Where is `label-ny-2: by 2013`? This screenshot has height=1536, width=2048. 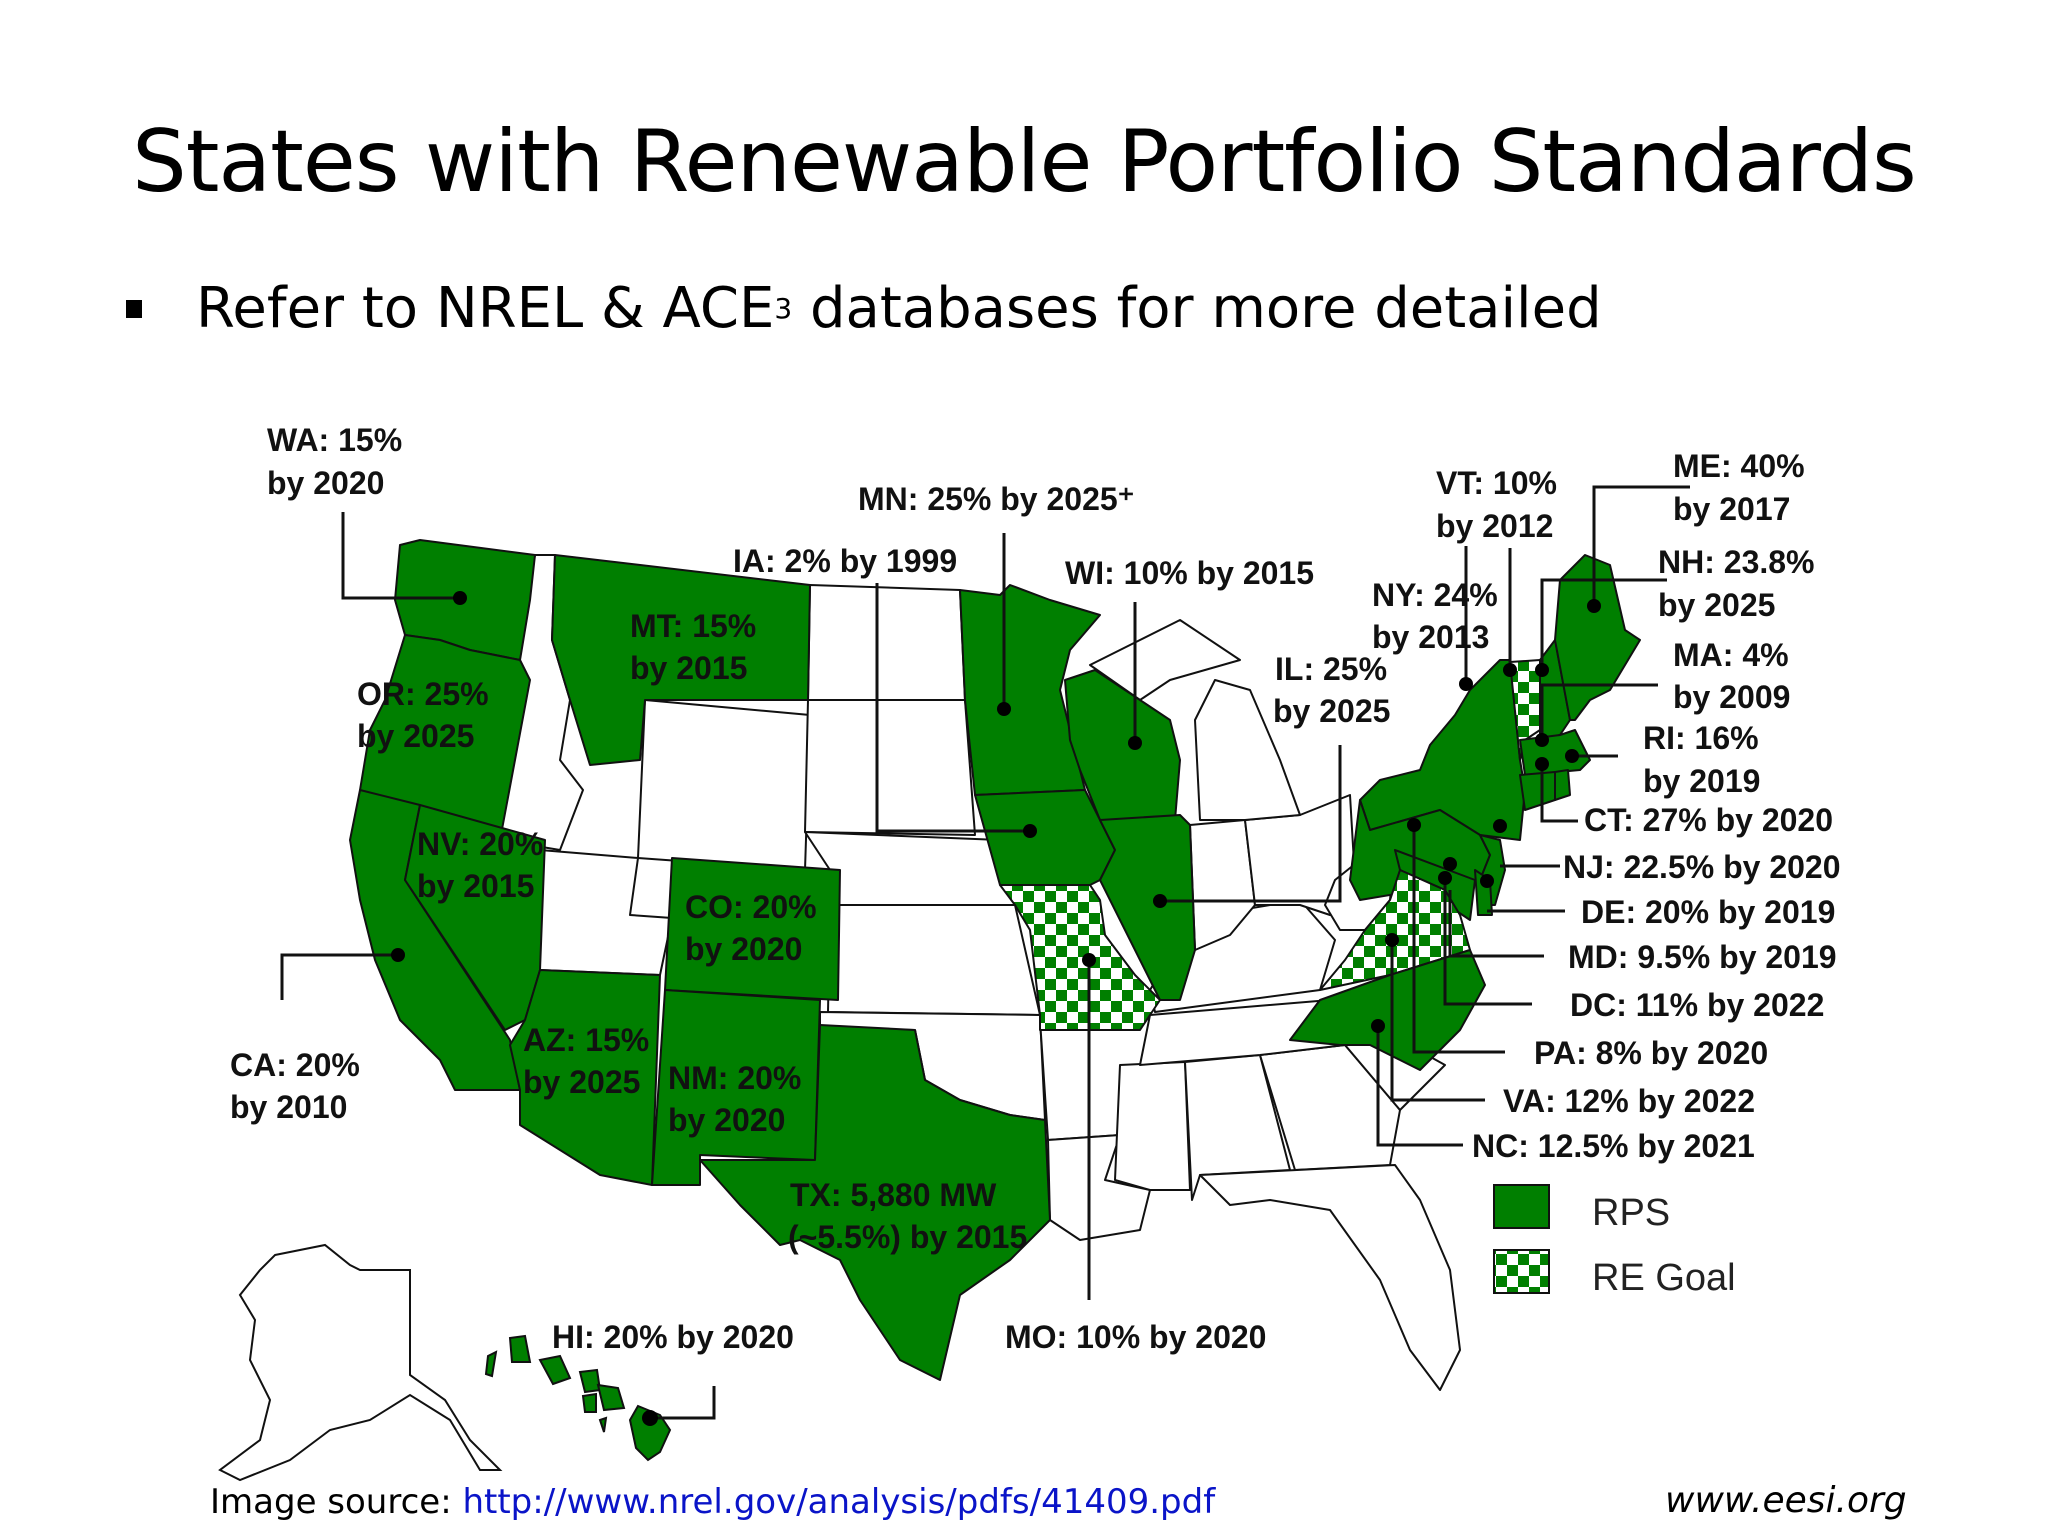
label-ny-2: by 2013 is located at coordinates (1430, 637).